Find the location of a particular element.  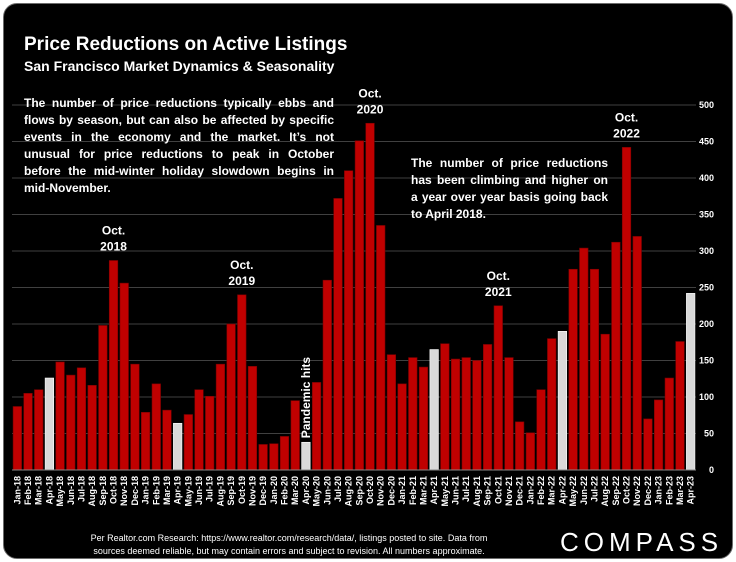

x-tick-label: Jul-19 is located at coordinates (210, 489).